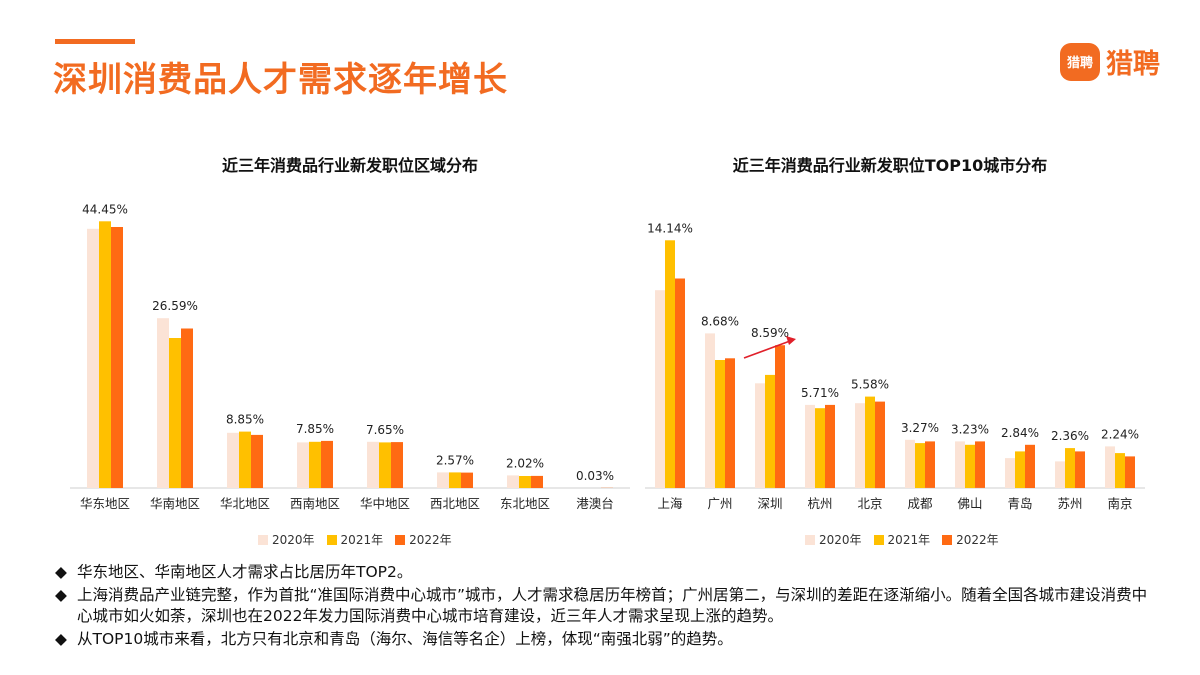 Image resolution: width=1200 pixels, height=675 pixels. Describe the element at coordinates (791, 340) in the screenshot. I see `trend-arrow-head-icon` at that location.